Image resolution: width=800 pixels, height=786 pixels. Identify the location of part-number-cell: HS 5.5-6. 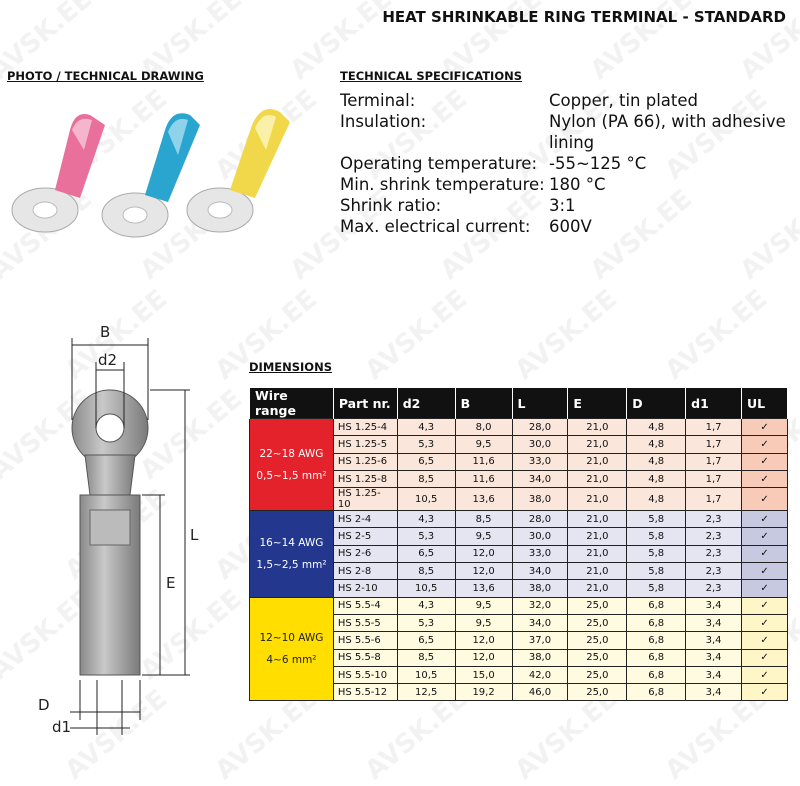
(365, 640).